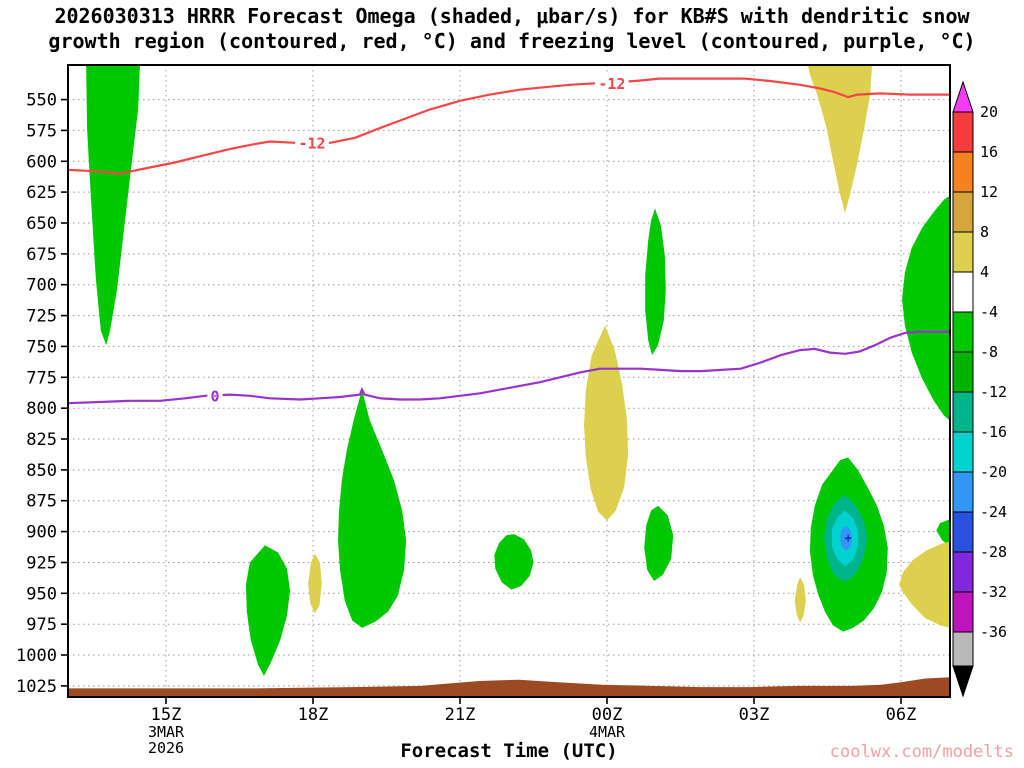 The image size is (1024, 768). Describe the element at coordinates (41, 347) in the screenshot. I see `y-axis-tick-label: 750` at that location.